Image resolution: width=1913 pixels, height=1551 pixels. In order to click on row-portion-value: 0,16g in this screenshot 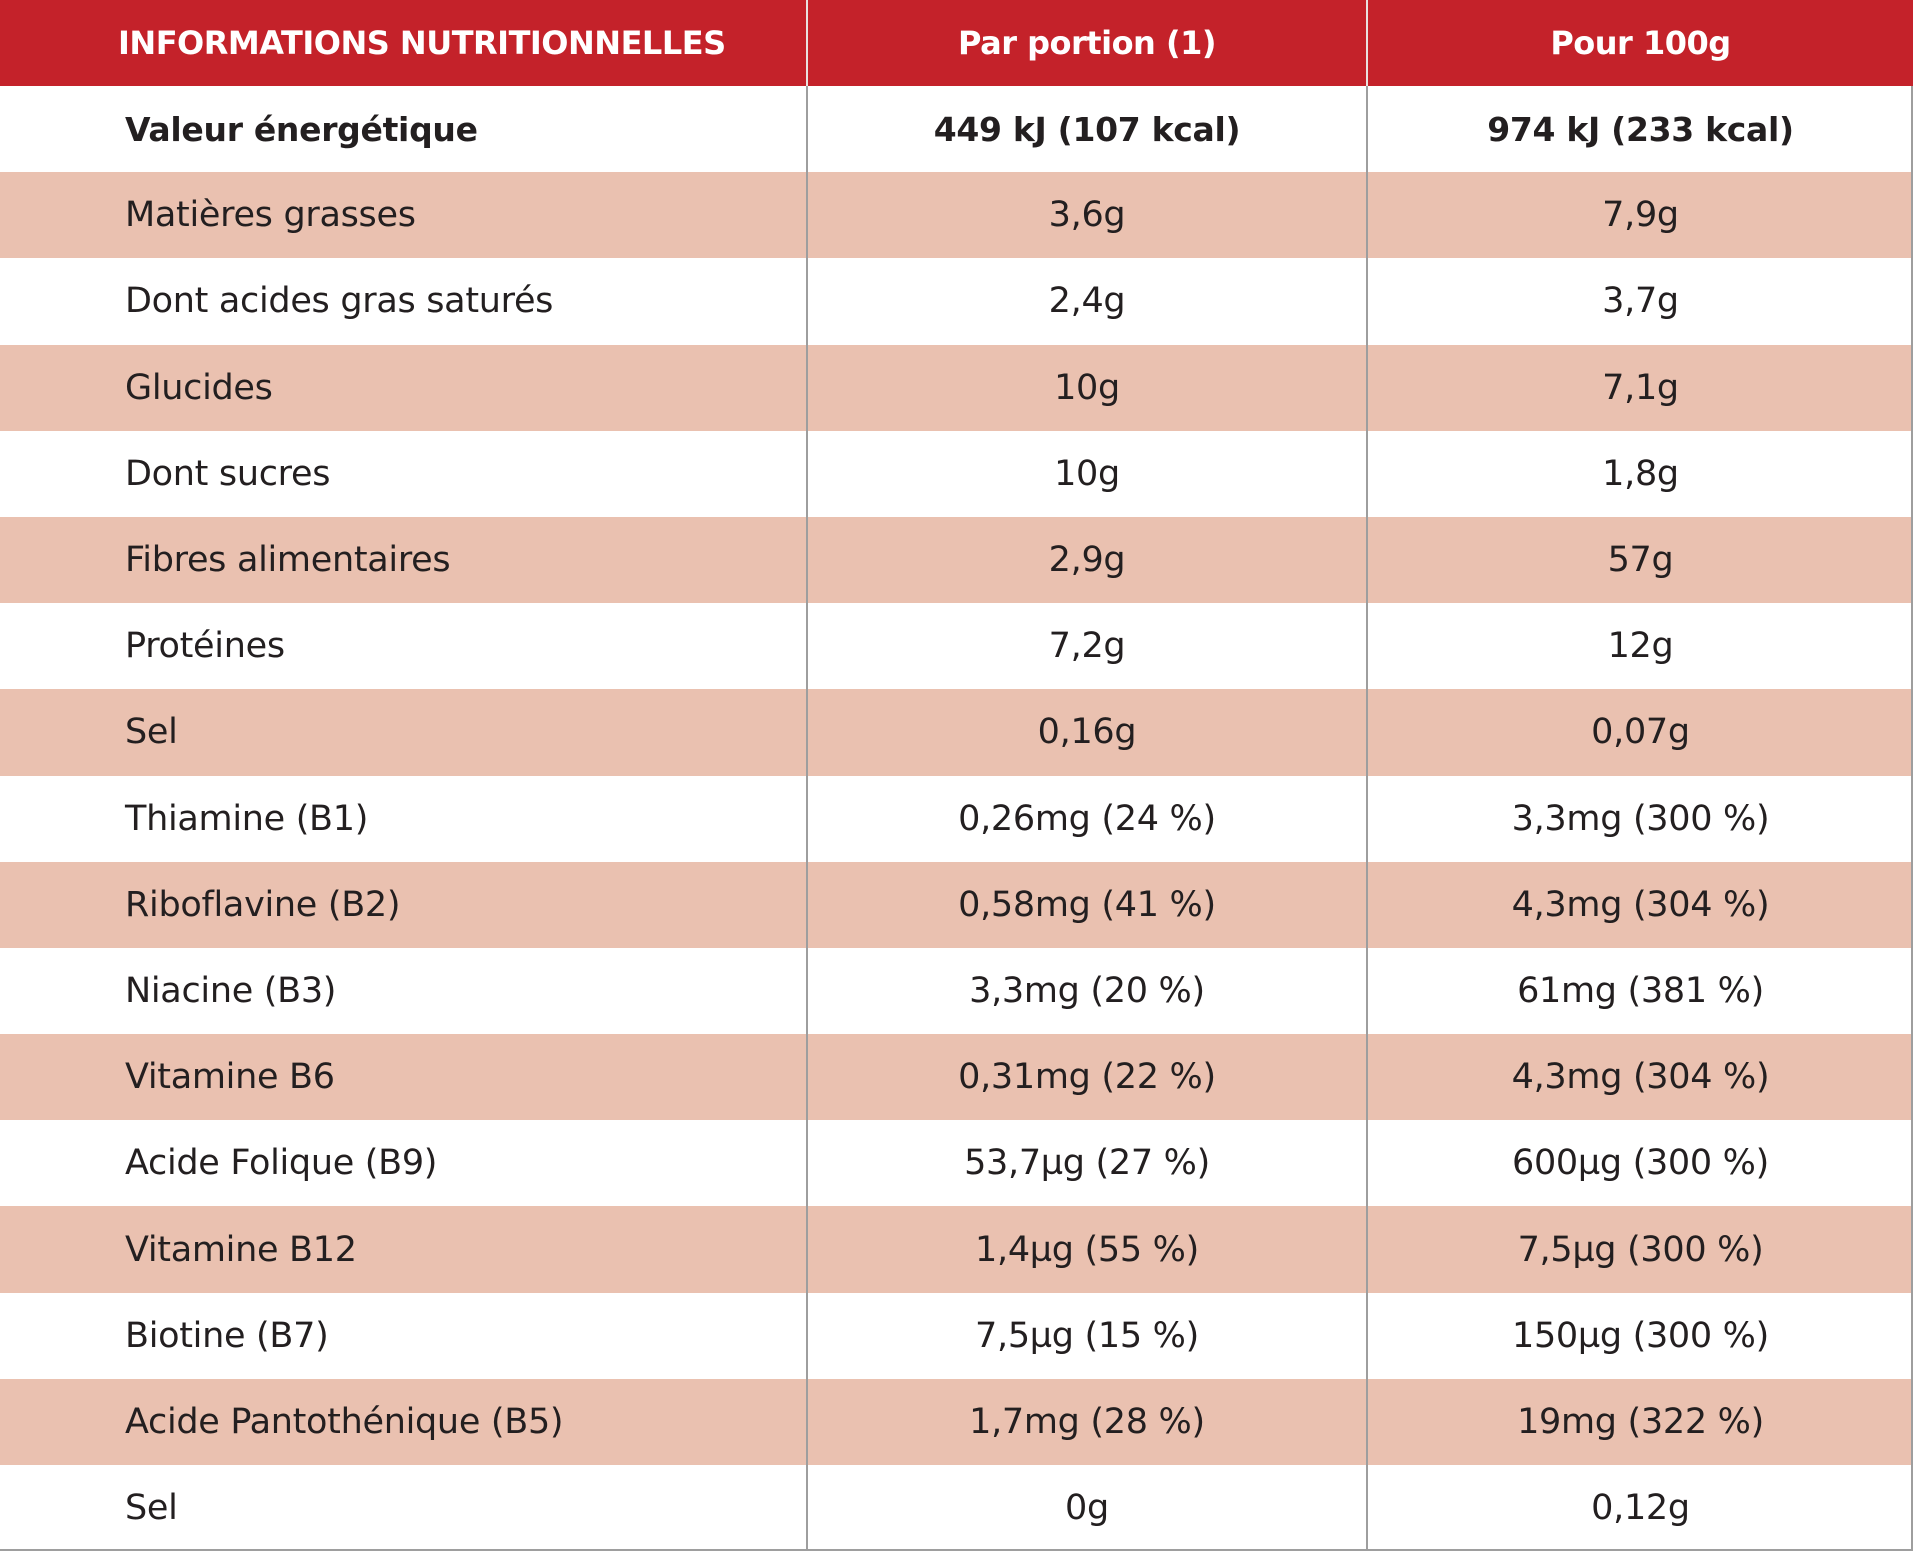, I will do `click(1087, 732)`.